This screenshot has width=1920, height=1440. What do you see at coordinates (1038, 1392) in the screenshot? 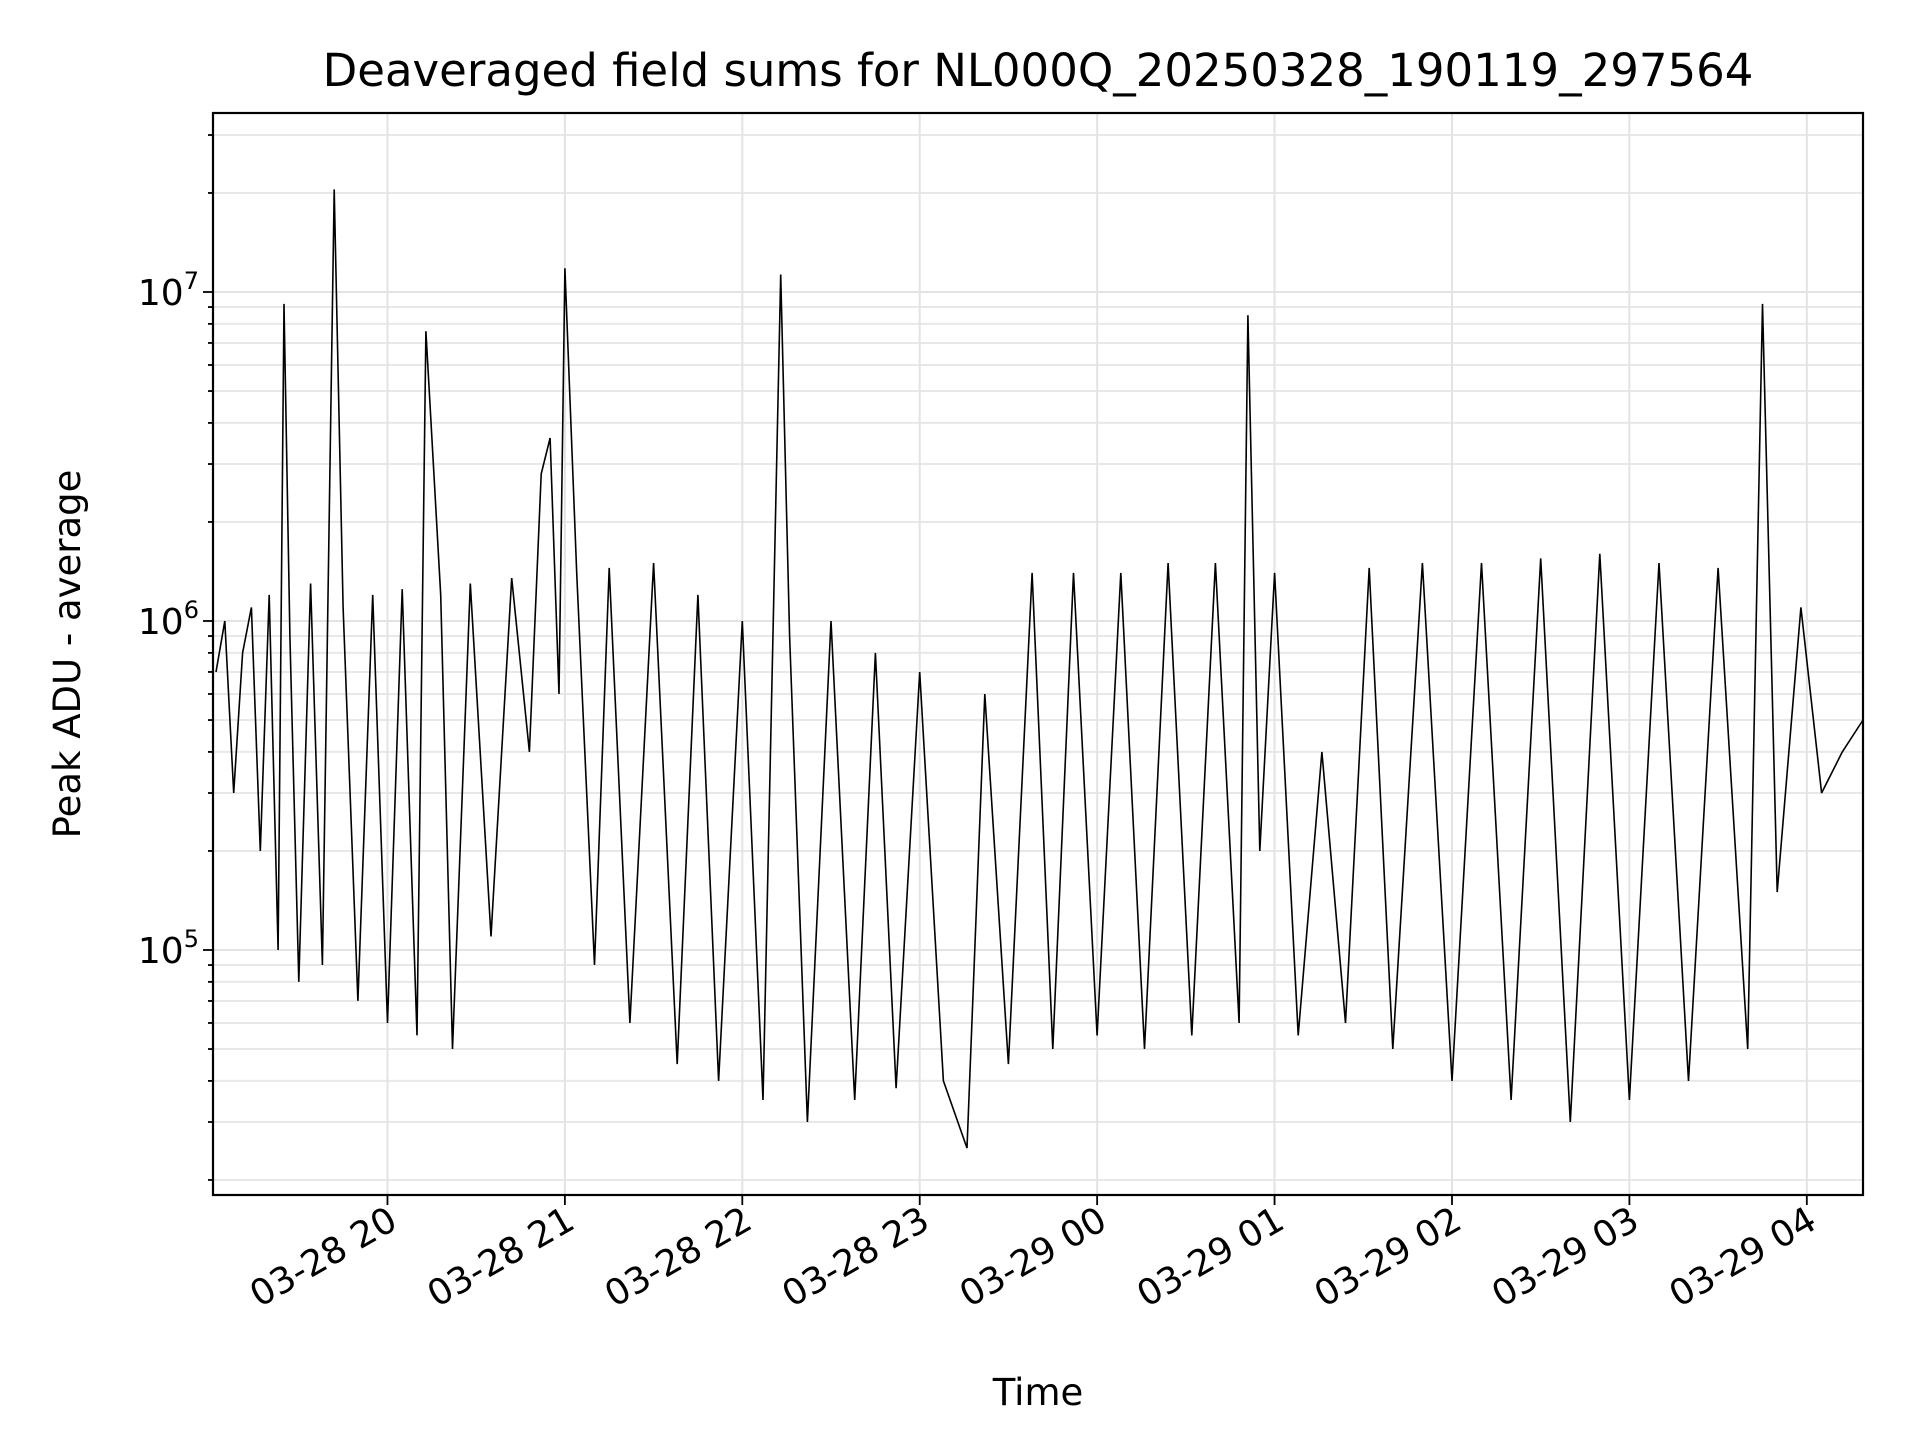
I see `x-axis-label: Time` at bounding box center [1038, 1392].